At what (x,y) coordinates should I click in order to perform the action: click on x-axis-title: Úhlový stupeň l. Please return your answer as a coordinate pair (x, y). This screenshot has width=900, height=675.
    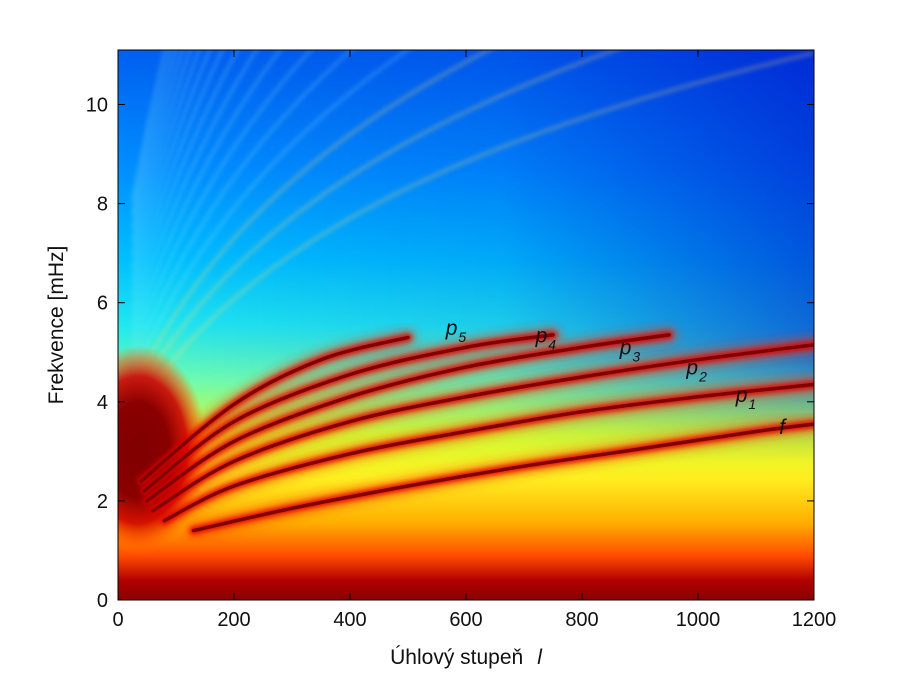
    Looking at the image, I should click on (466, 657).